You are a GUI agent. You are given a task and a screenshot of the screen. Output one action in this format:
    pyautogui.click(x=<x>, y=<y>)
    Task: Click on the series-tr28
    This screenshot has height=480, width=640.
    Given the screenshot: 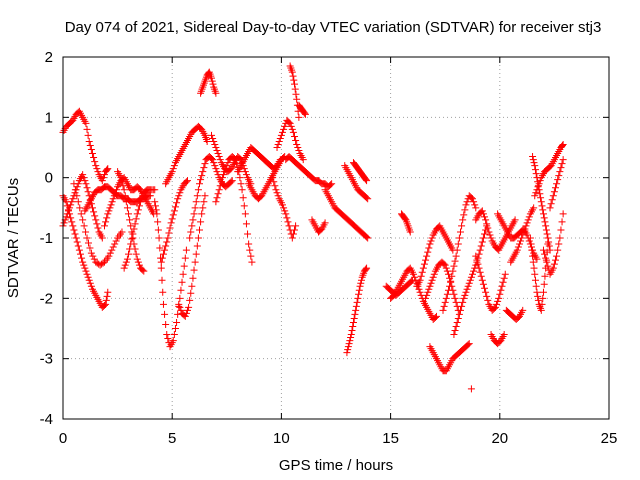 What is the action you would take?
    pyautogui.click(x=357, y=310)
    